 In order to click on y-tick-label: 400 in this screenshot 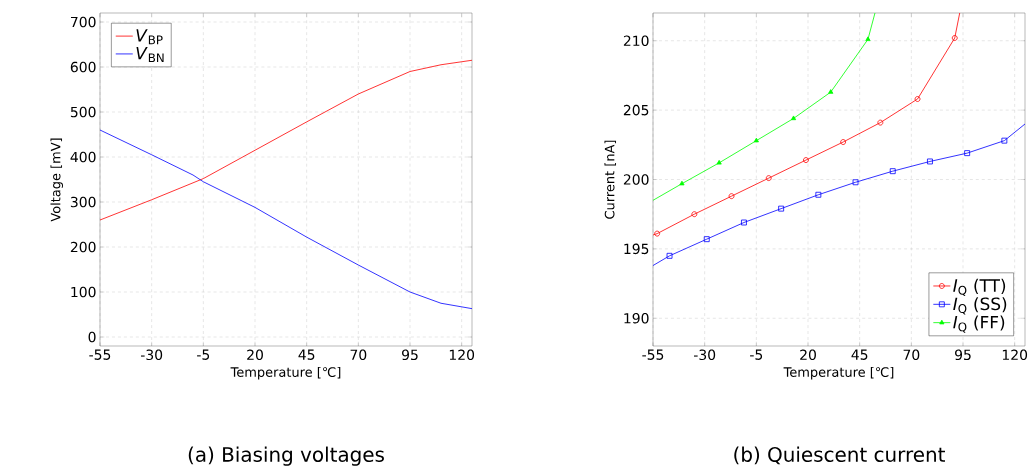, I will do `click(83, 157)`.